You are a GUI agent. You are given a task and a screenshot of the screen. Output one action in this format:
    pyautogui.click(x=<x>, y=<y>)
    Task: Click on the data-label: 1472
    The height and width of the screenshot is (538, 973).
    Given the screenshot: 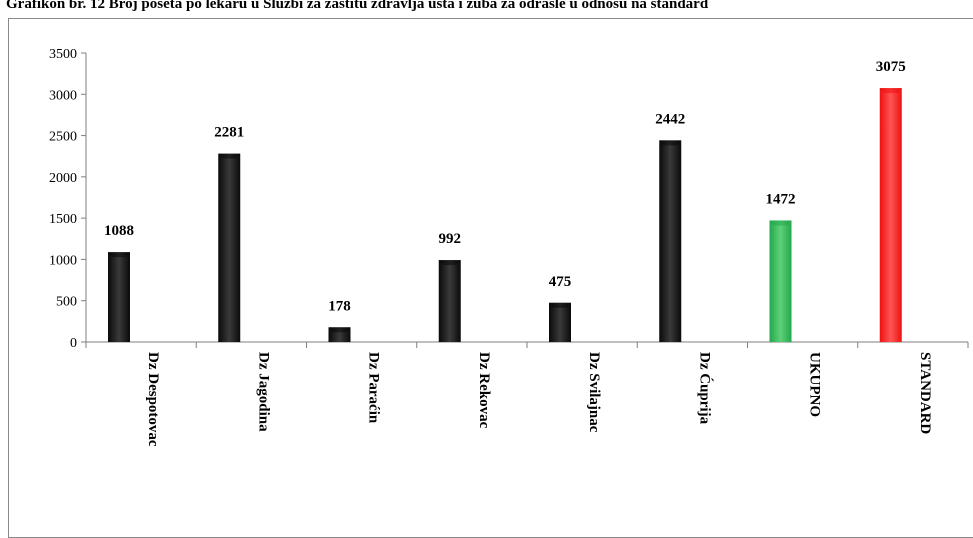 What is the action you would take?
    pyautogui.click(x=781, y=199)
    